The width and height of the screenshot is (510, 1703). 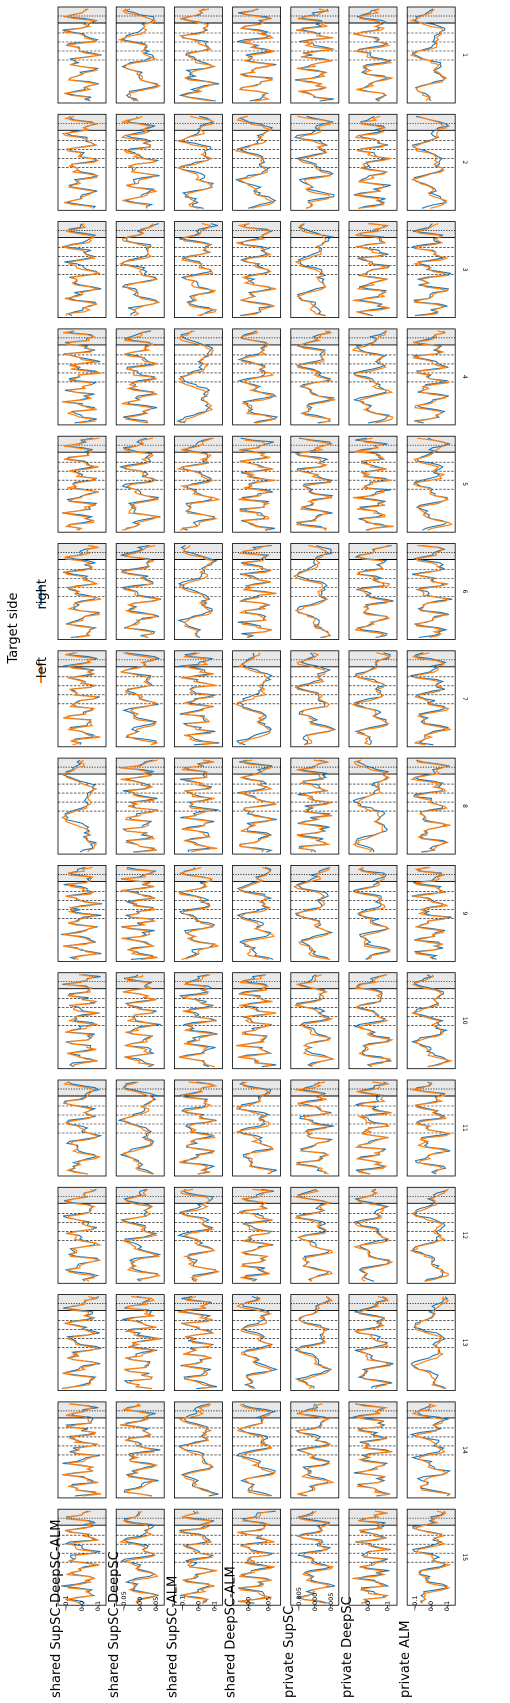 I want to click on column-label: 15, so click(x=464, y=1557).